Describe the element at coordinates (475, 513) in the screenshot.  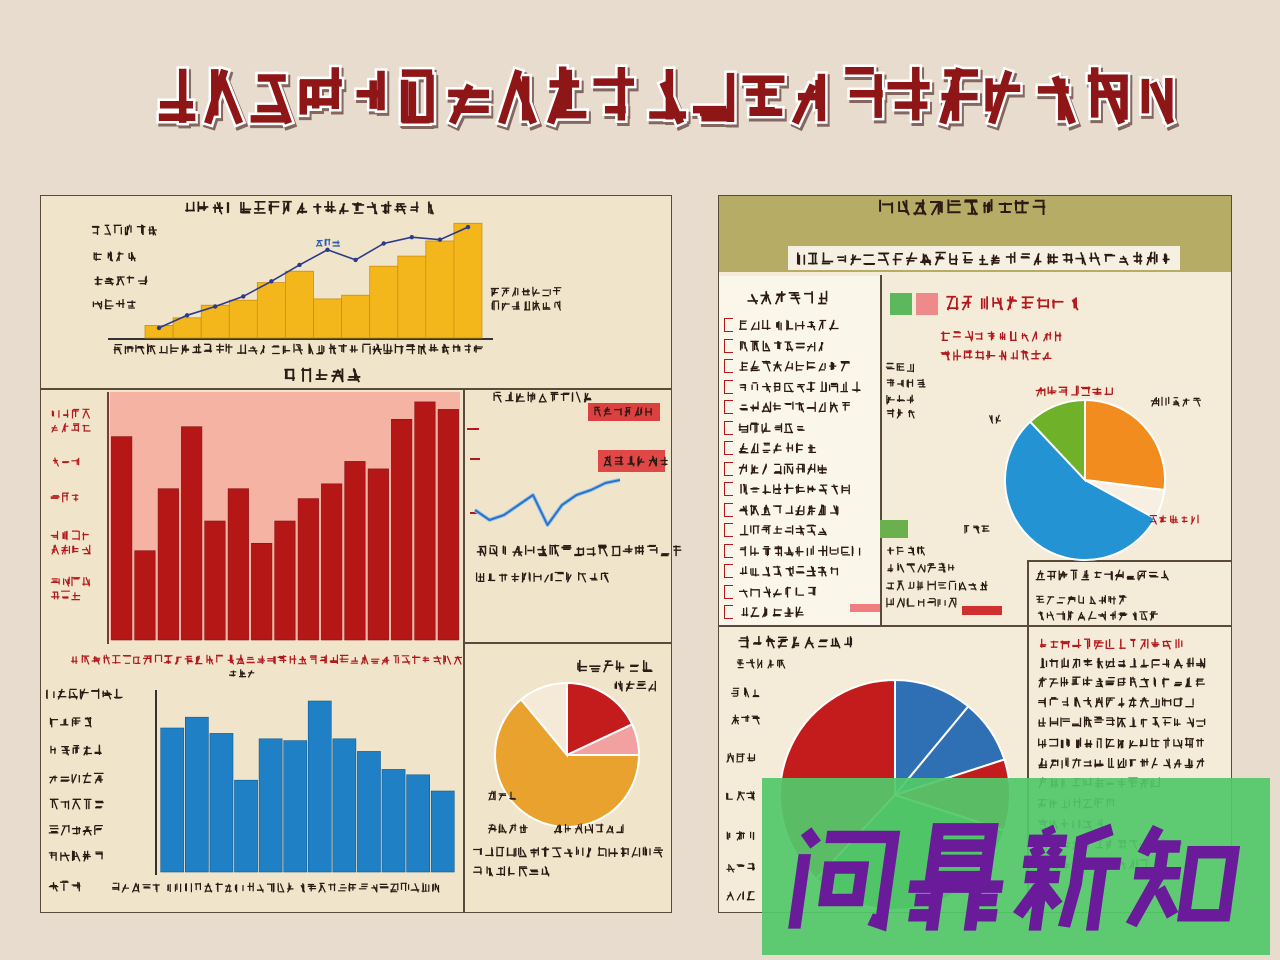
I see `red-dash` at that location.